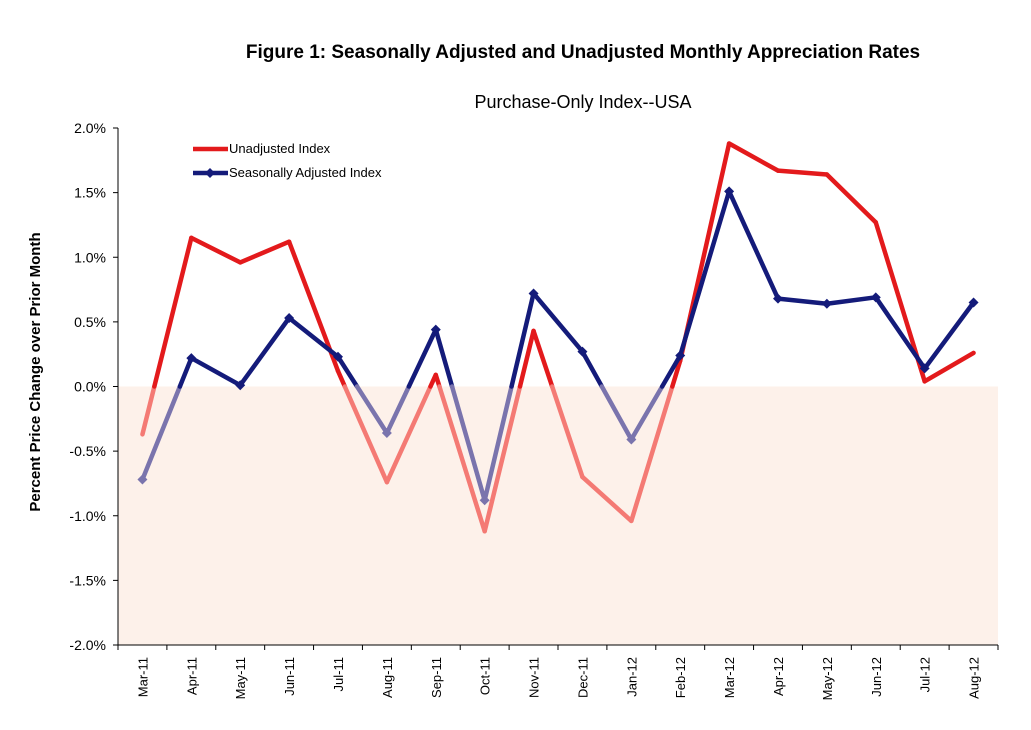 Image resolution: width=1031 pixels, height=730 pixels. I want to click on y-tick-label: -2.0%, so click(87, 645).